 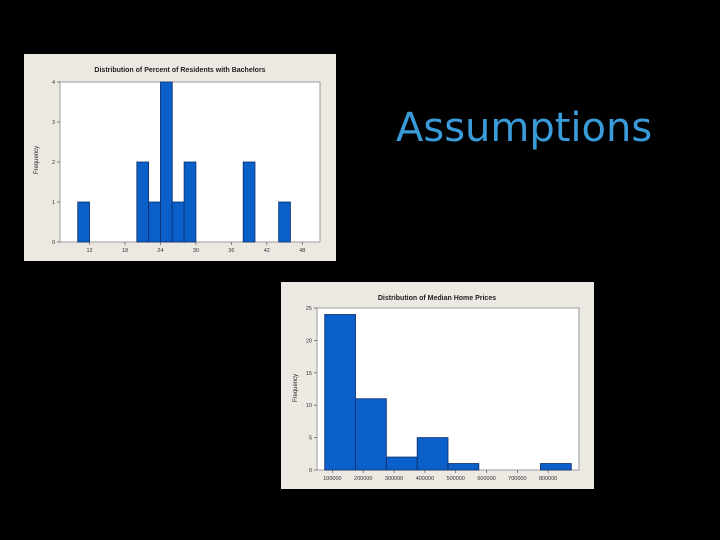 What do you see at coordinates (302, 251) in the screenshot?
I see `x-tick-label: 48` at bounding box center [302, 251].